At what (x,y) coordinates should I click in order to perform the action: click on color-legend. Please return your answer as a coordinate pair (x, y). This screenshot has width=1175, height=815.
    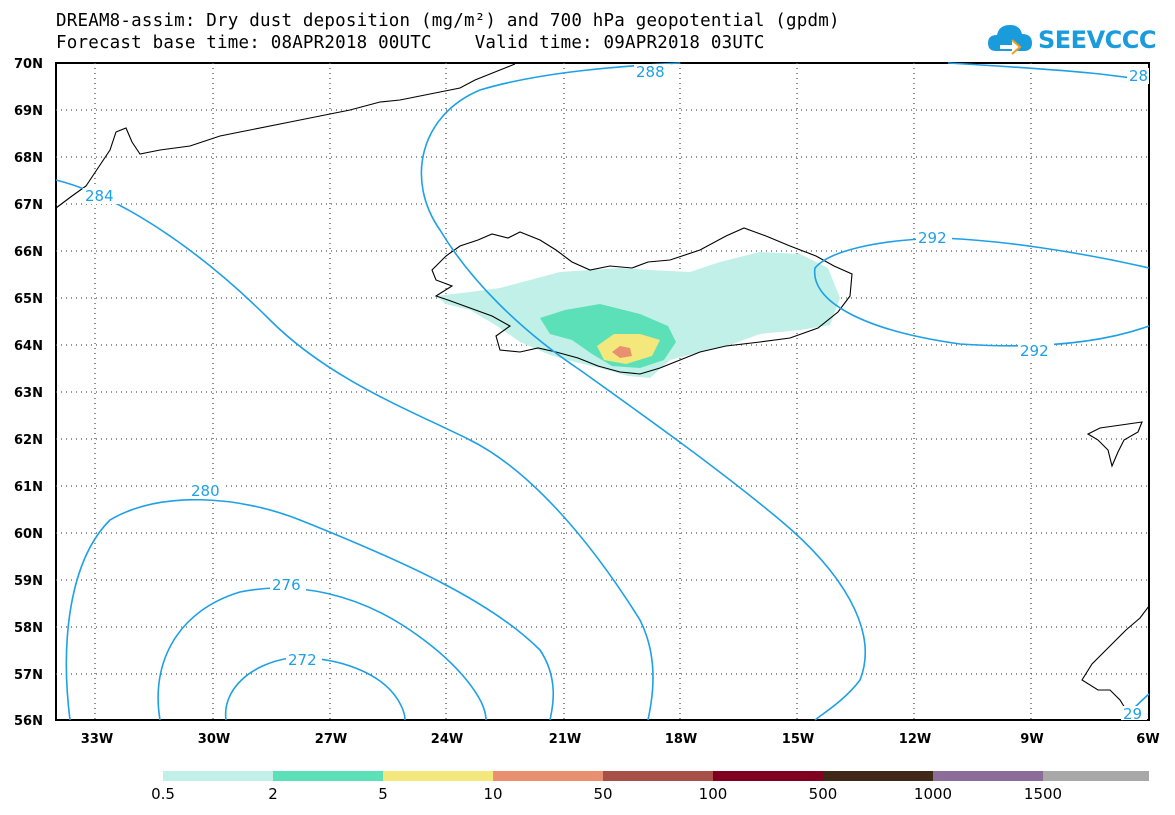
    Looking at the image, I should click on (656, 776).